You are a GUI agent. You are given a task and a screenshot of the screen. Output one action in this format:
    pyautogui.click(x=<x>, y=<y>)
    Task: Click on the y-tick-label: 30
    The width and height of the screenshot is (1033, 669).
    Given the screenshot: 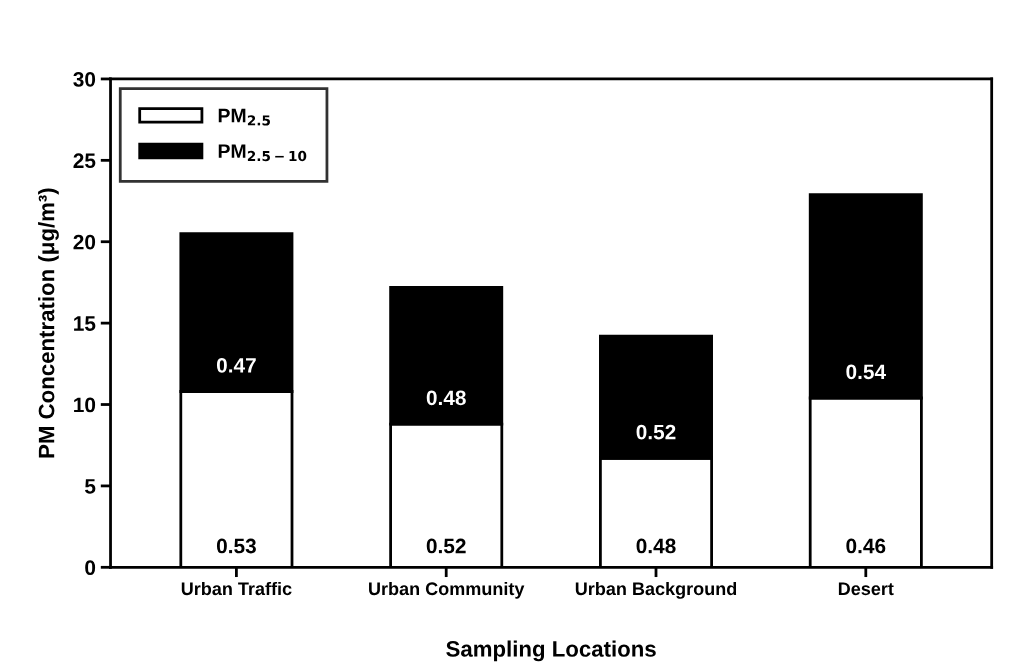 What is the action you would take?
    pyautogui.click(x=84, y=79)
    